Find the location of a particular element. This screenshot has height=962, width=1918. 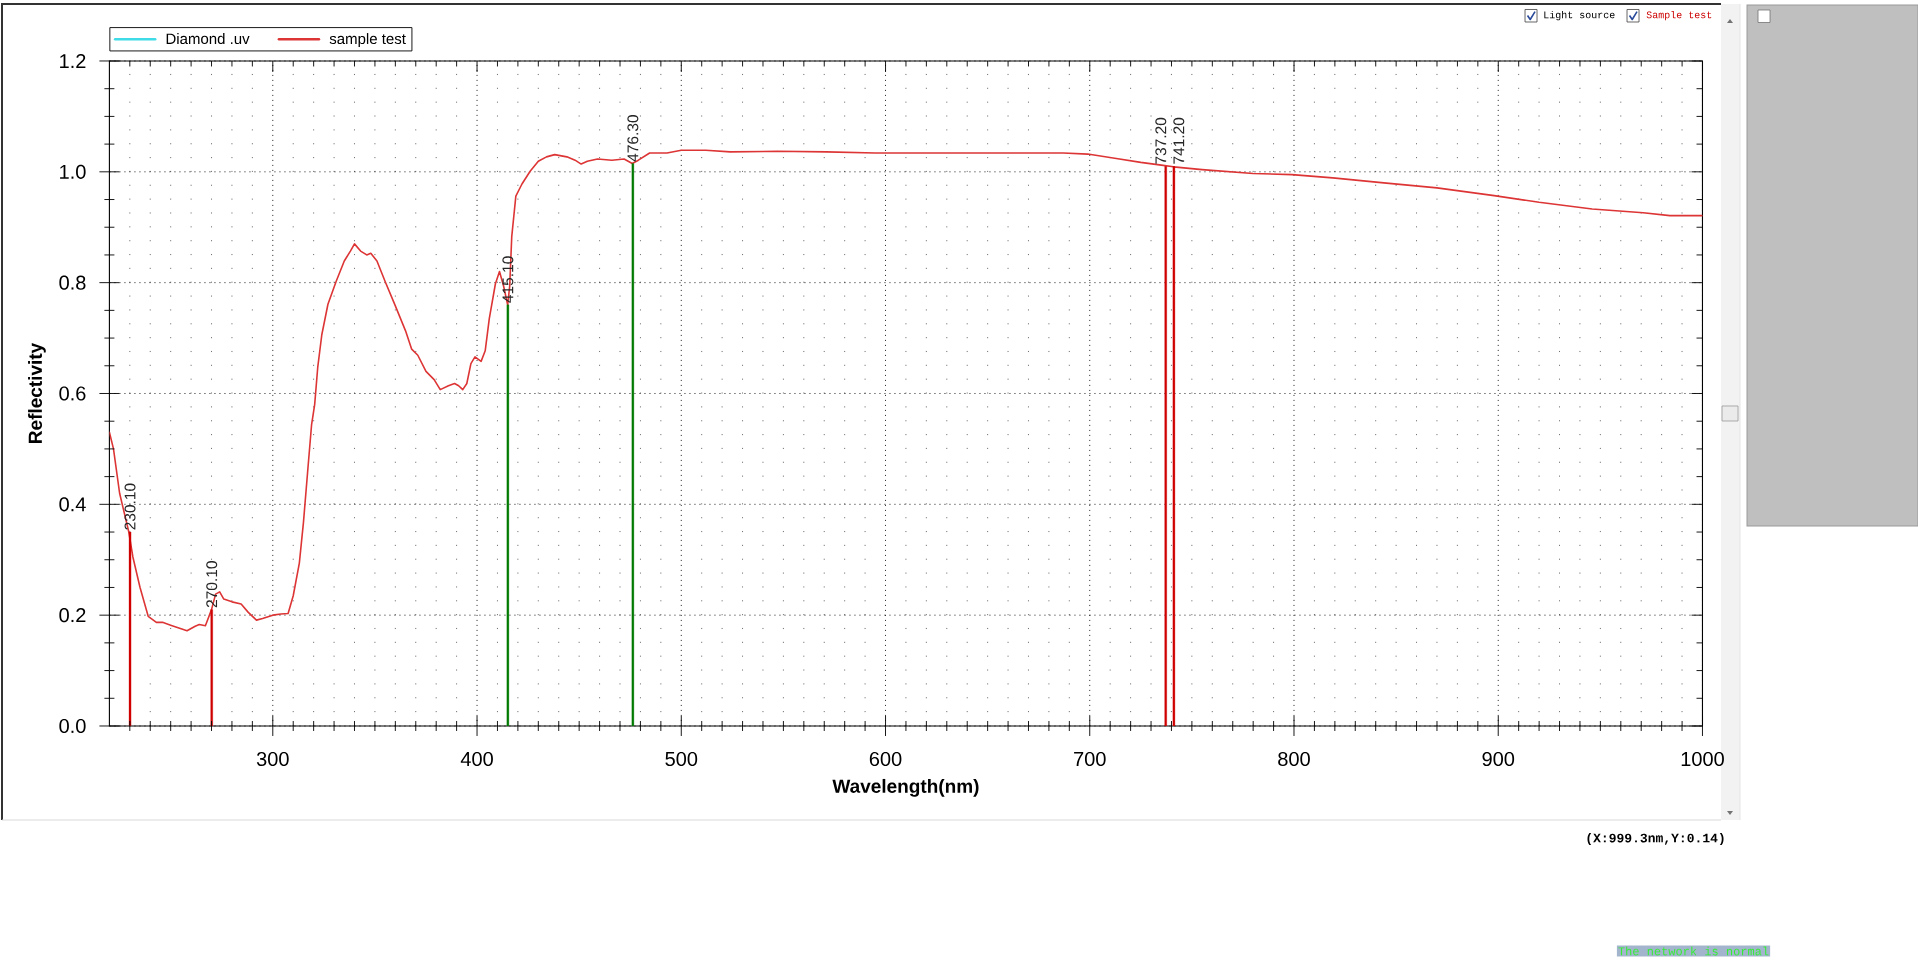

text: (X:999.3nm,Y:0.14) is located at coordinates (1655, 839).